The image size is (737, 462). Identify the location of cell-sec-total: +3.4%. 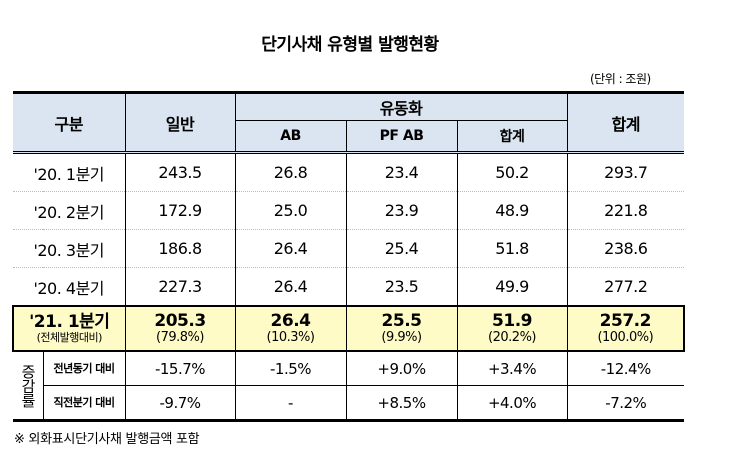
(512, 368).